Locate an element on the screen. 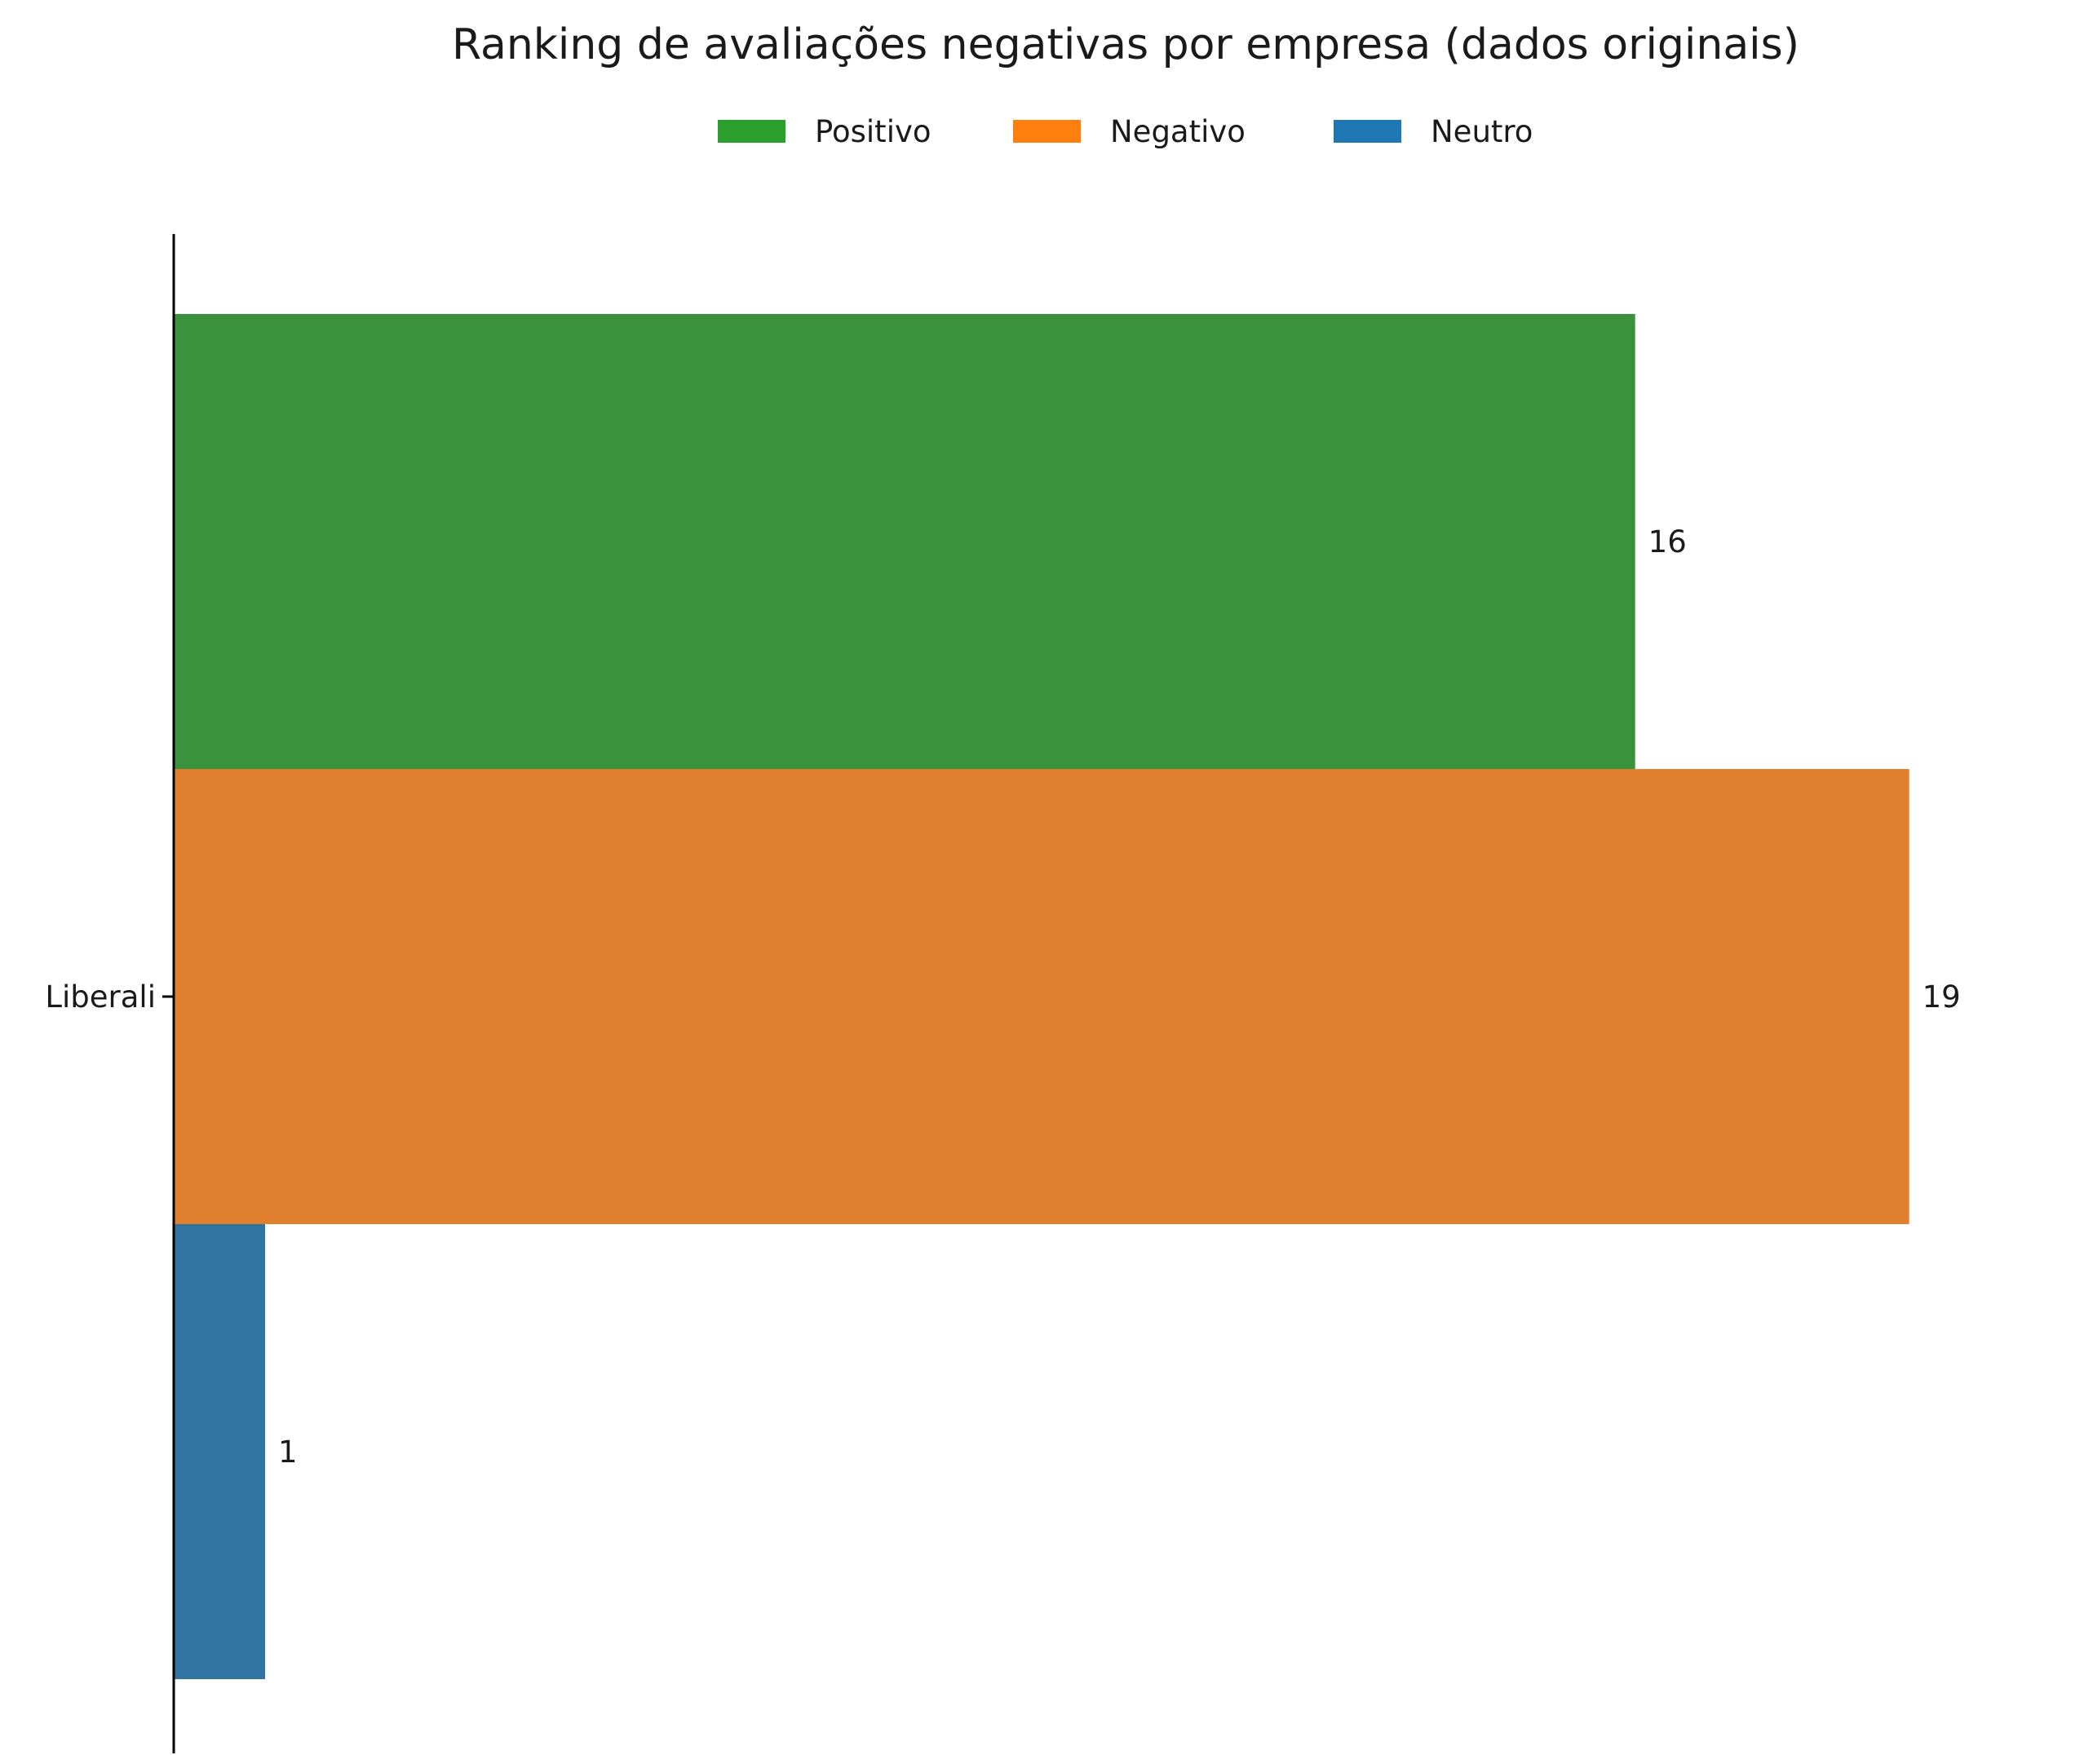 Image resolution: width=2093 pixels, height=1764 pixels. legend-label-positivo: Positivo is located at coordinates (873, 131).